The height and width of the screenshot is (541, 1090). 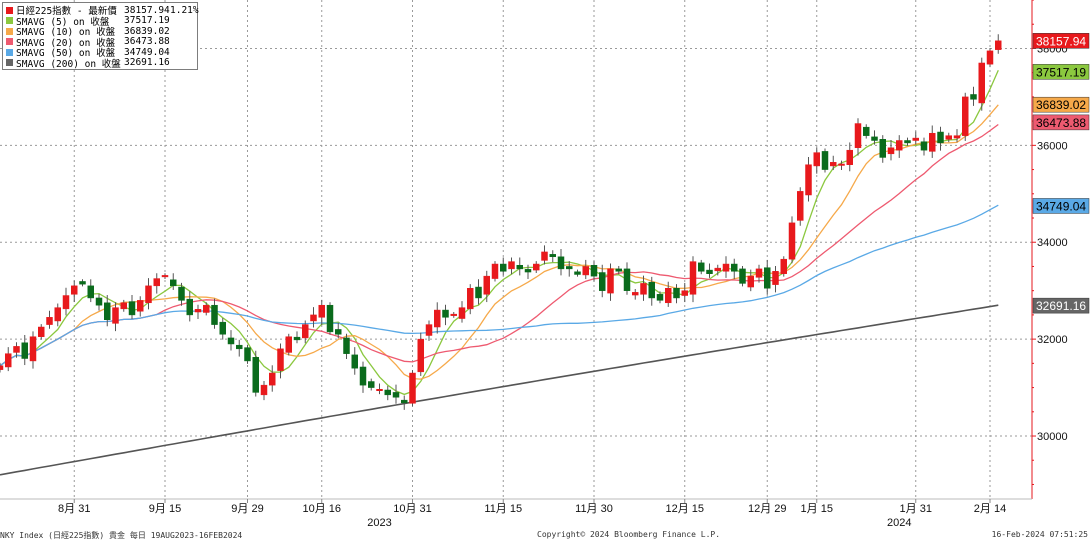 What do you see at coordinates (412, 509) in the screenshot?
I see `x-tick-label: 10月 31` at bounding box center [412, 509].